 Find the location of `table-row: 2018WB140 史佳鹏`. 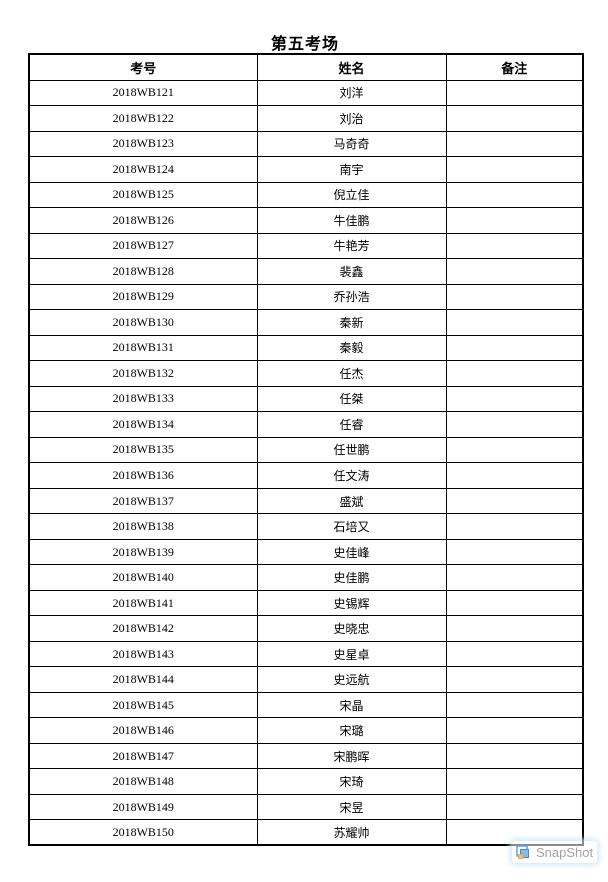

table-row: 2018WB140 史佳鹏 is located at coordinates (306, 577).